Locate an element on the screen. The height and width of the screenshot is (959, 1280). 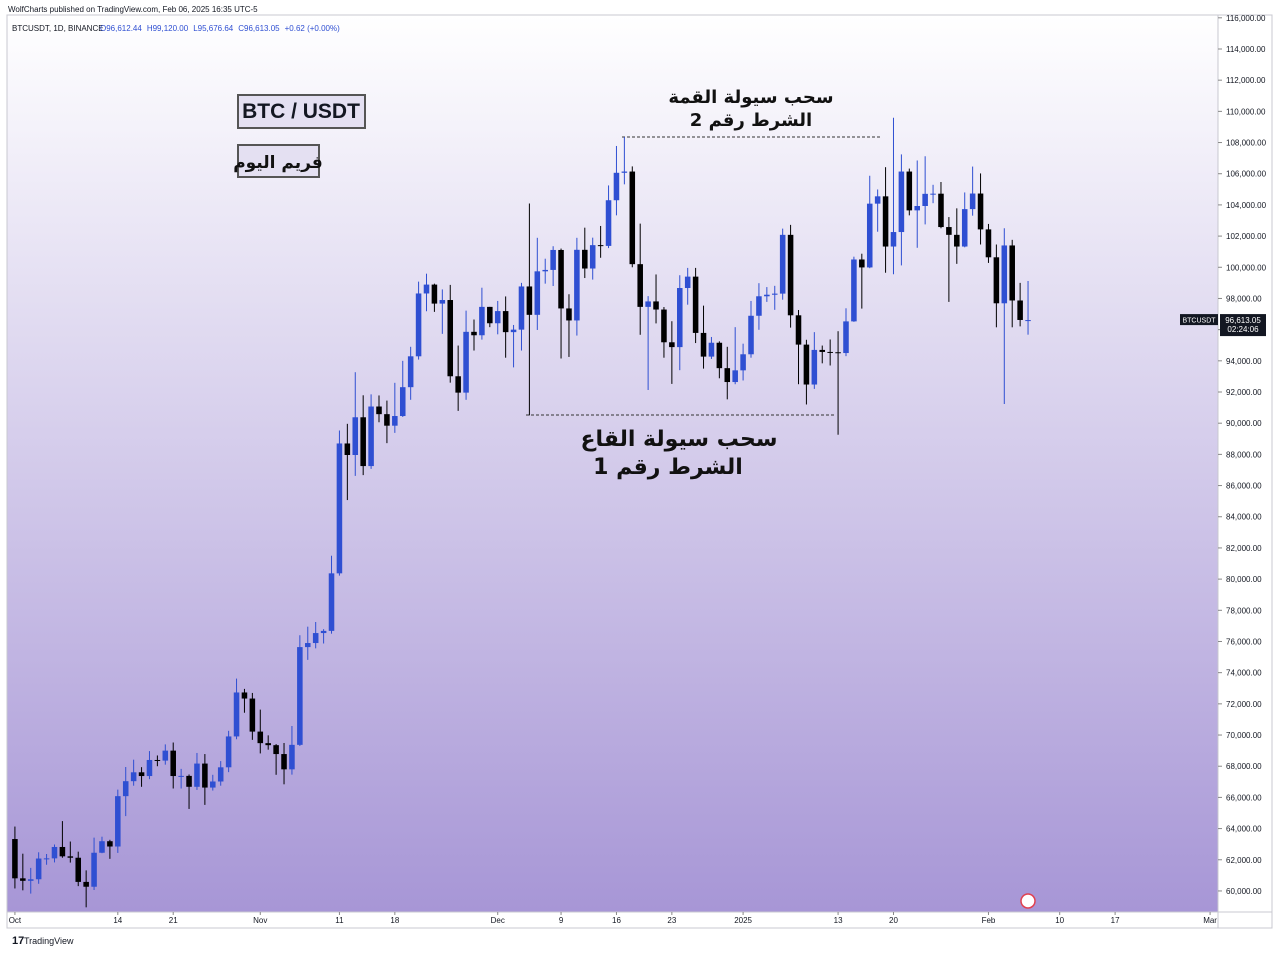
pair-label: BTC / USDT is located at coordinates (301, 111).